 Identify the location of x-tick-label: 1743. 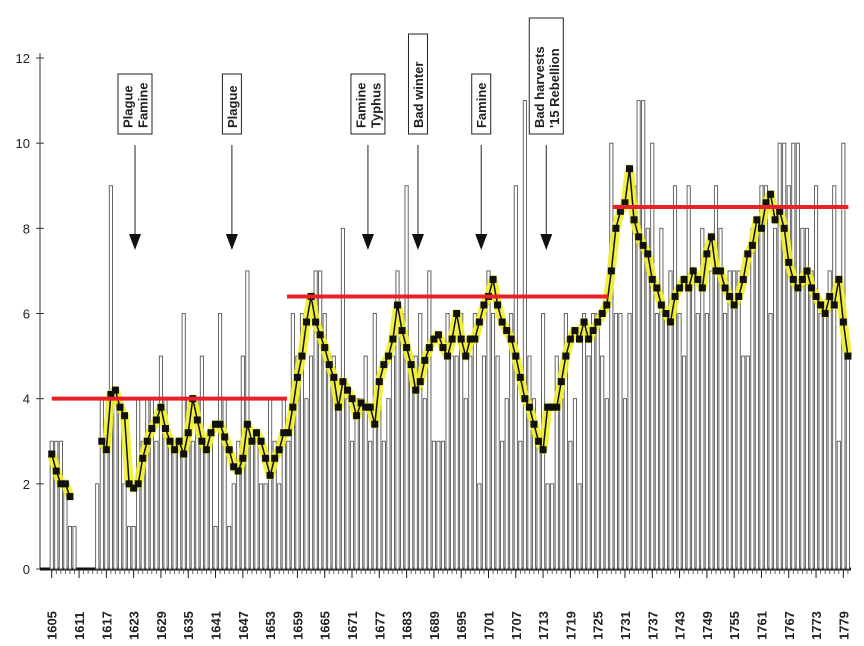
(680, 625).